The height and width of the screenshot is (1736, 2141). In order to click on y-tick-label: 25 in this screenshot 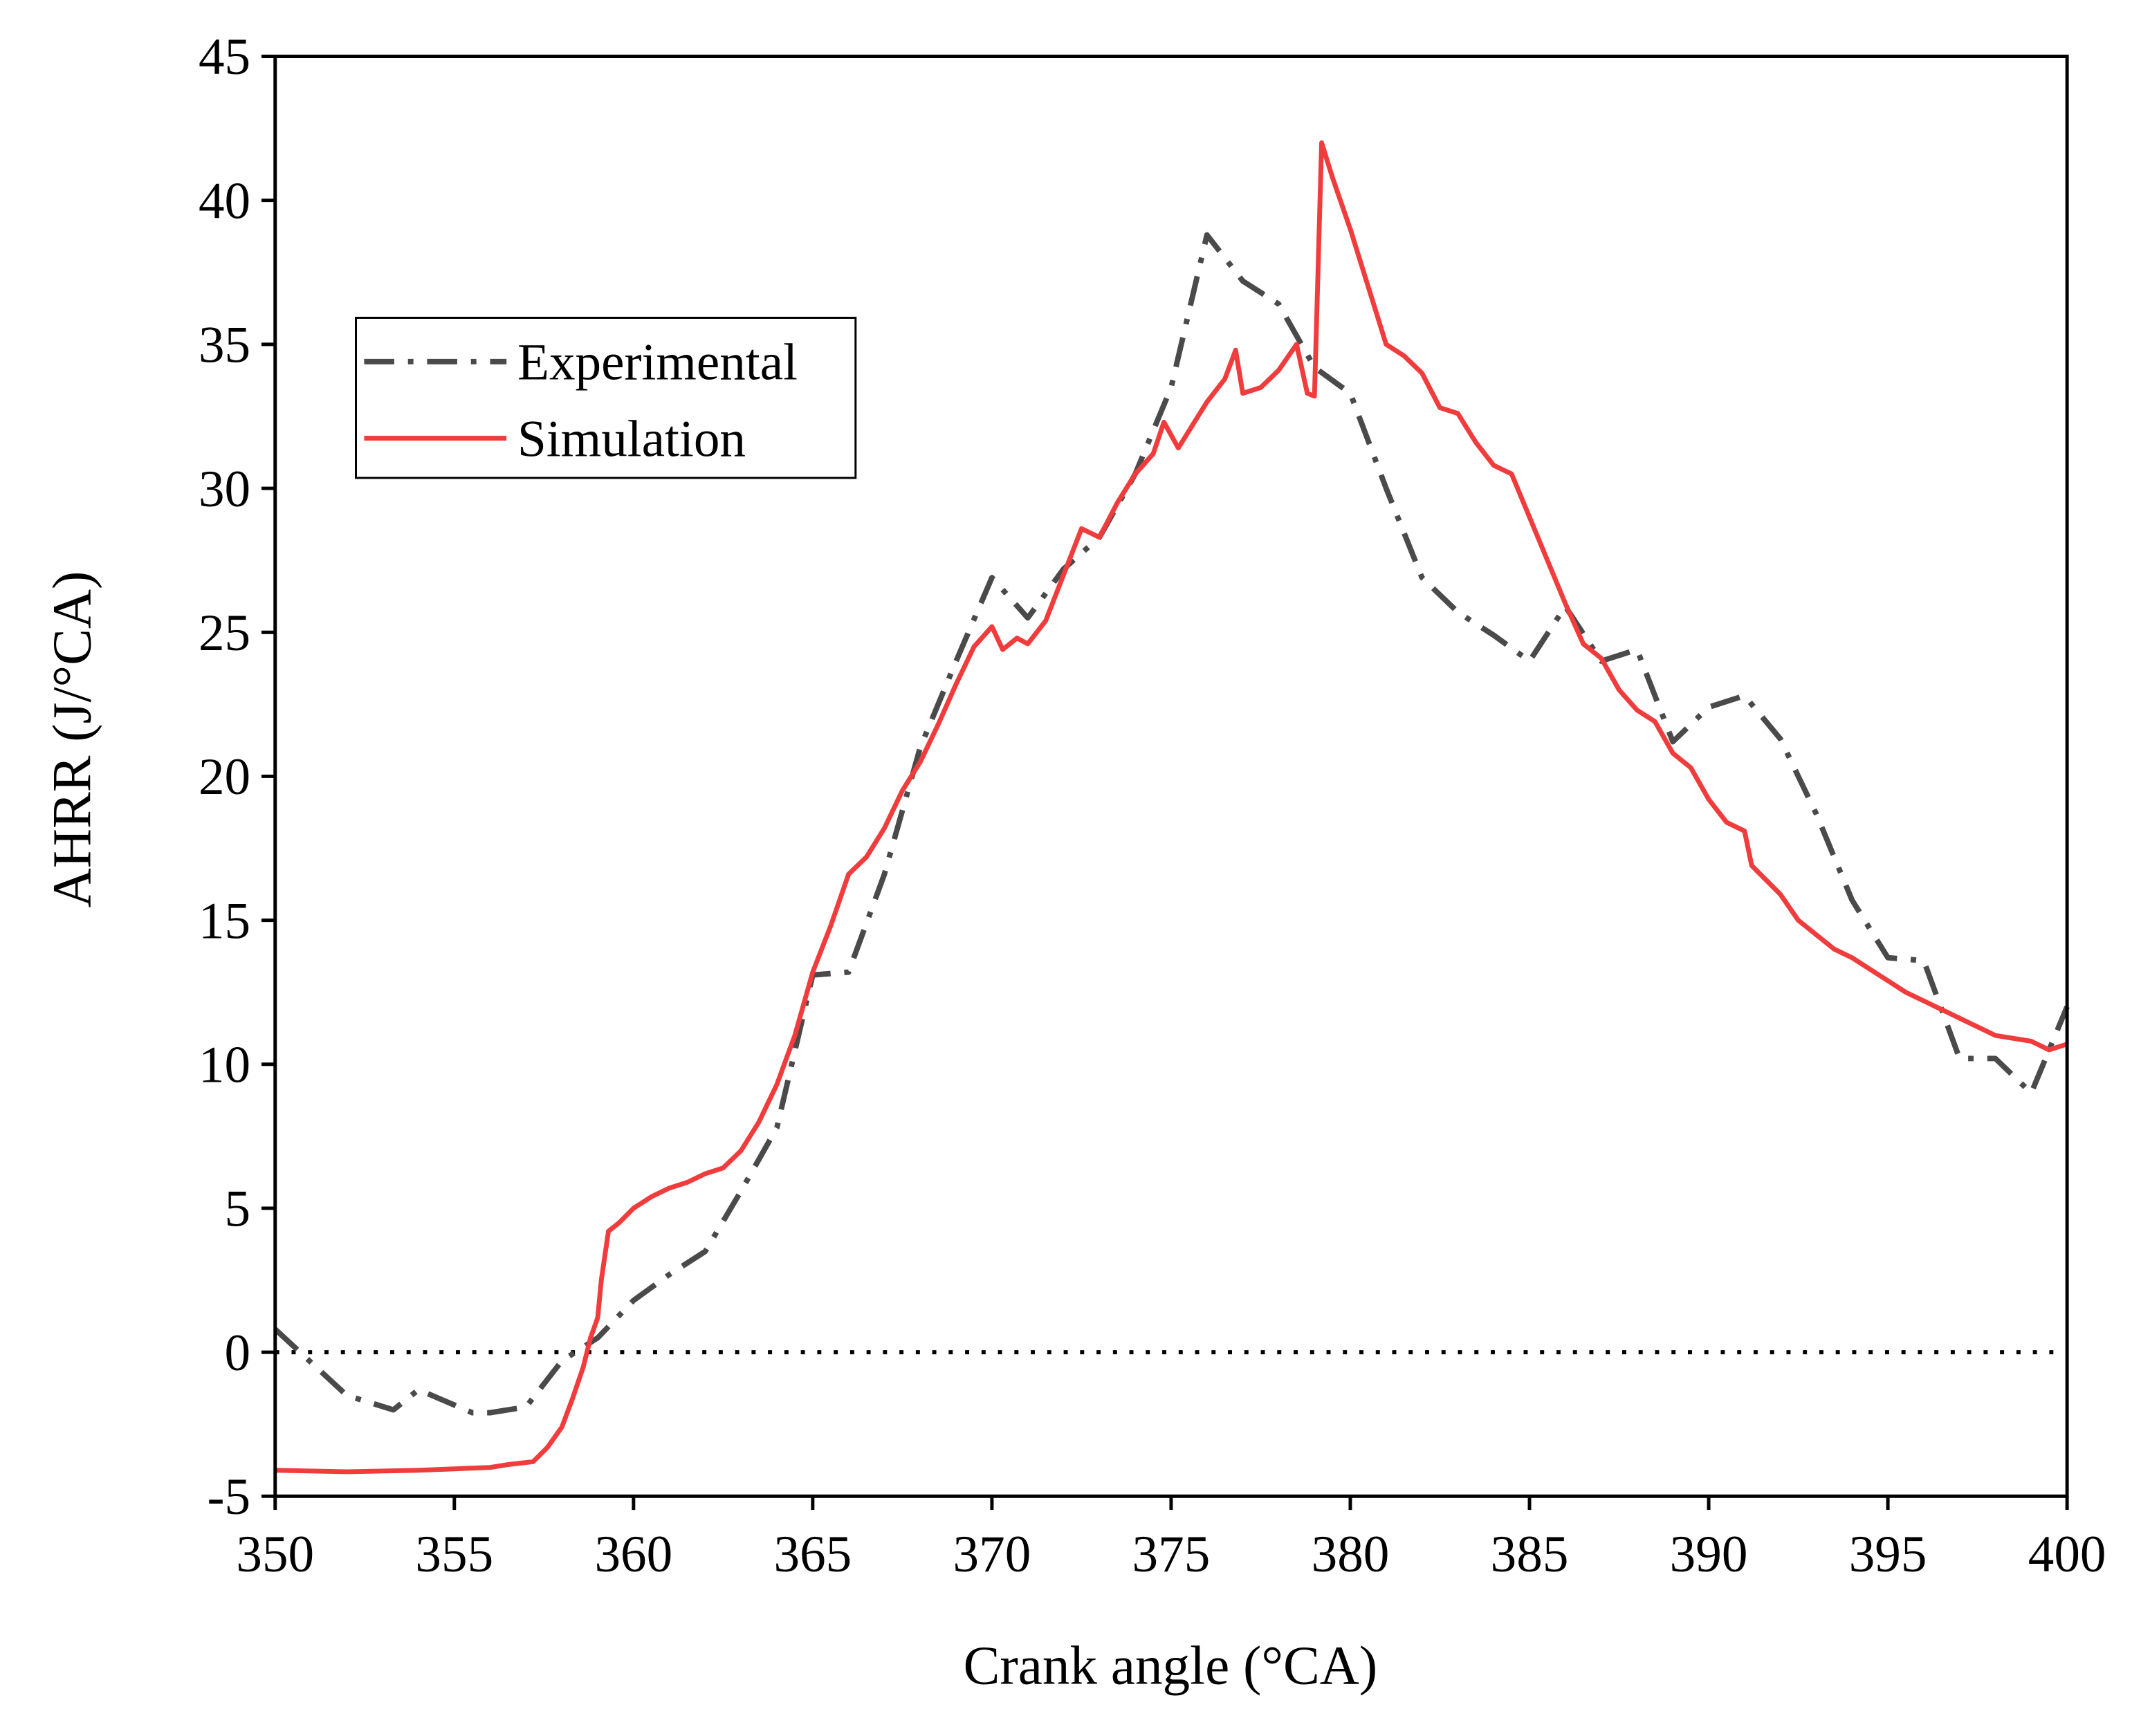, I will do `click(224, 633)`.